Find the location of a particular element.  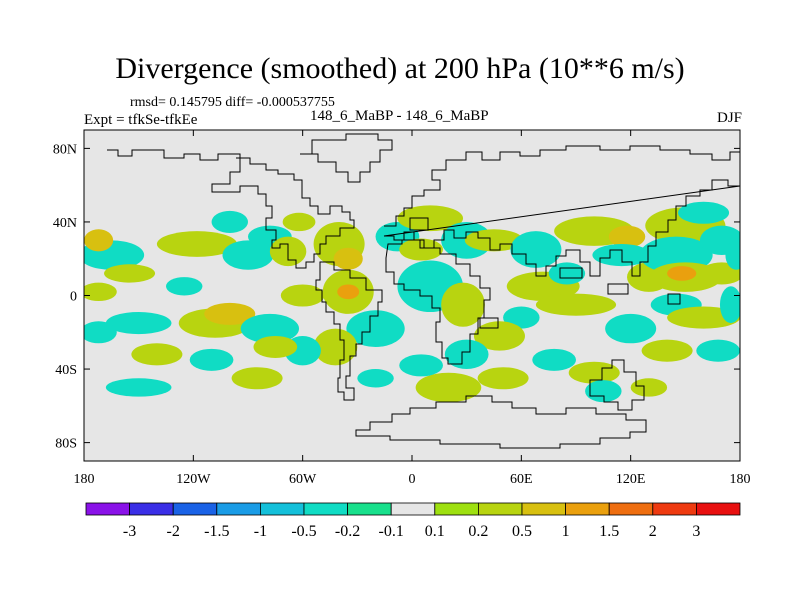

colorbar-label: 1 is located at coordinates (566, 531).